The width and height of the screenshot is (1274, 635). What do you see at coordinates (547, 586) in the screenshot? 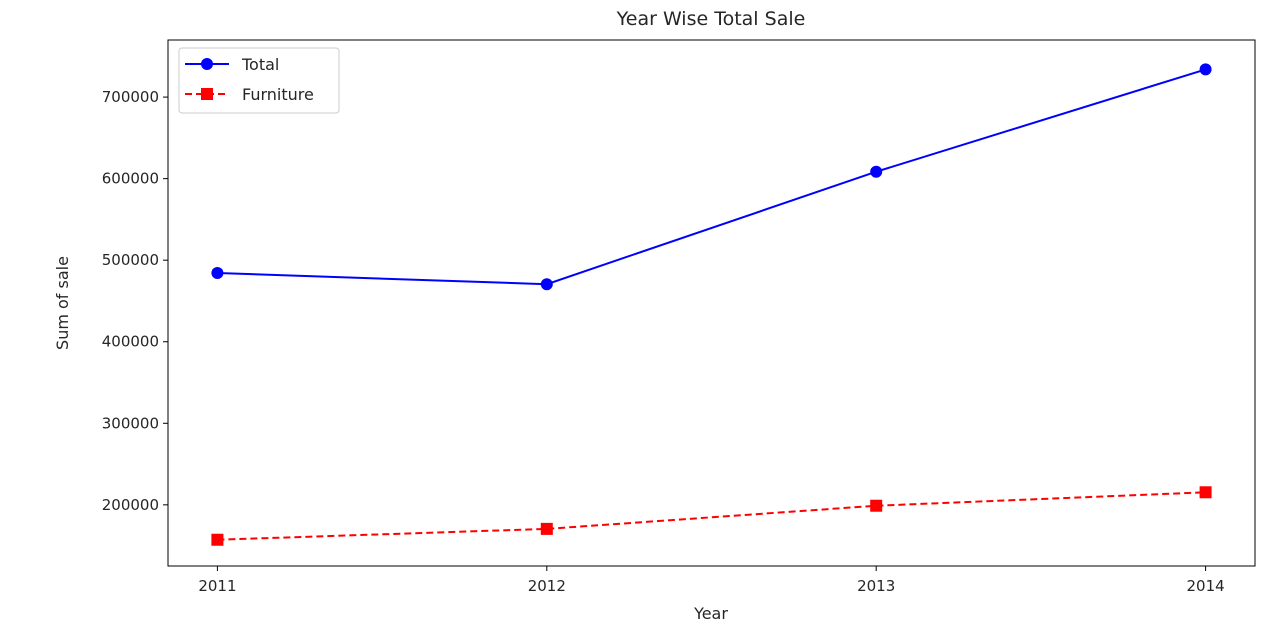
I see `x-tick-label: 2012` at bounding box center [547, 586].